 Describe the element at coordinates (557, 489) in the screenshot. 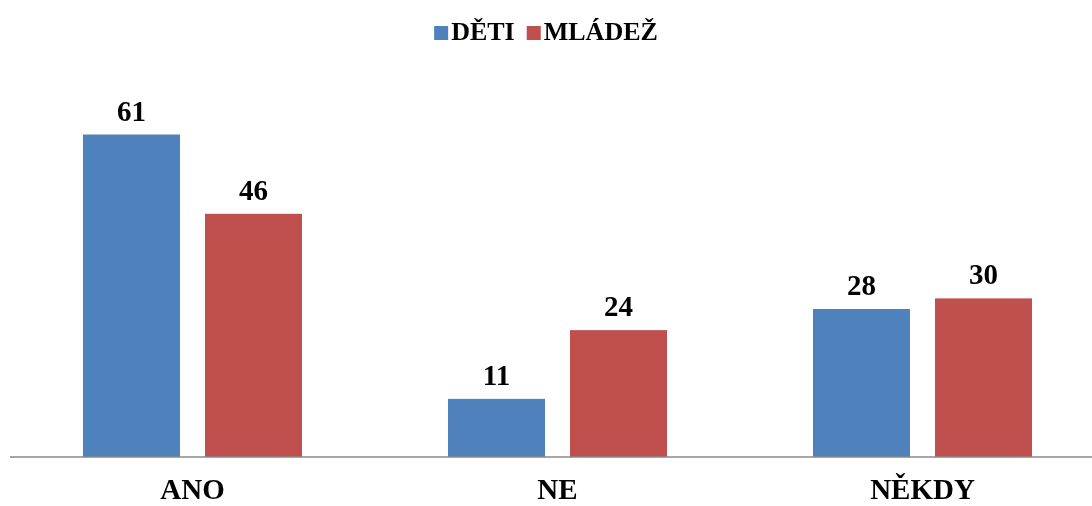

I see `x-tick-label: NE` at that location.